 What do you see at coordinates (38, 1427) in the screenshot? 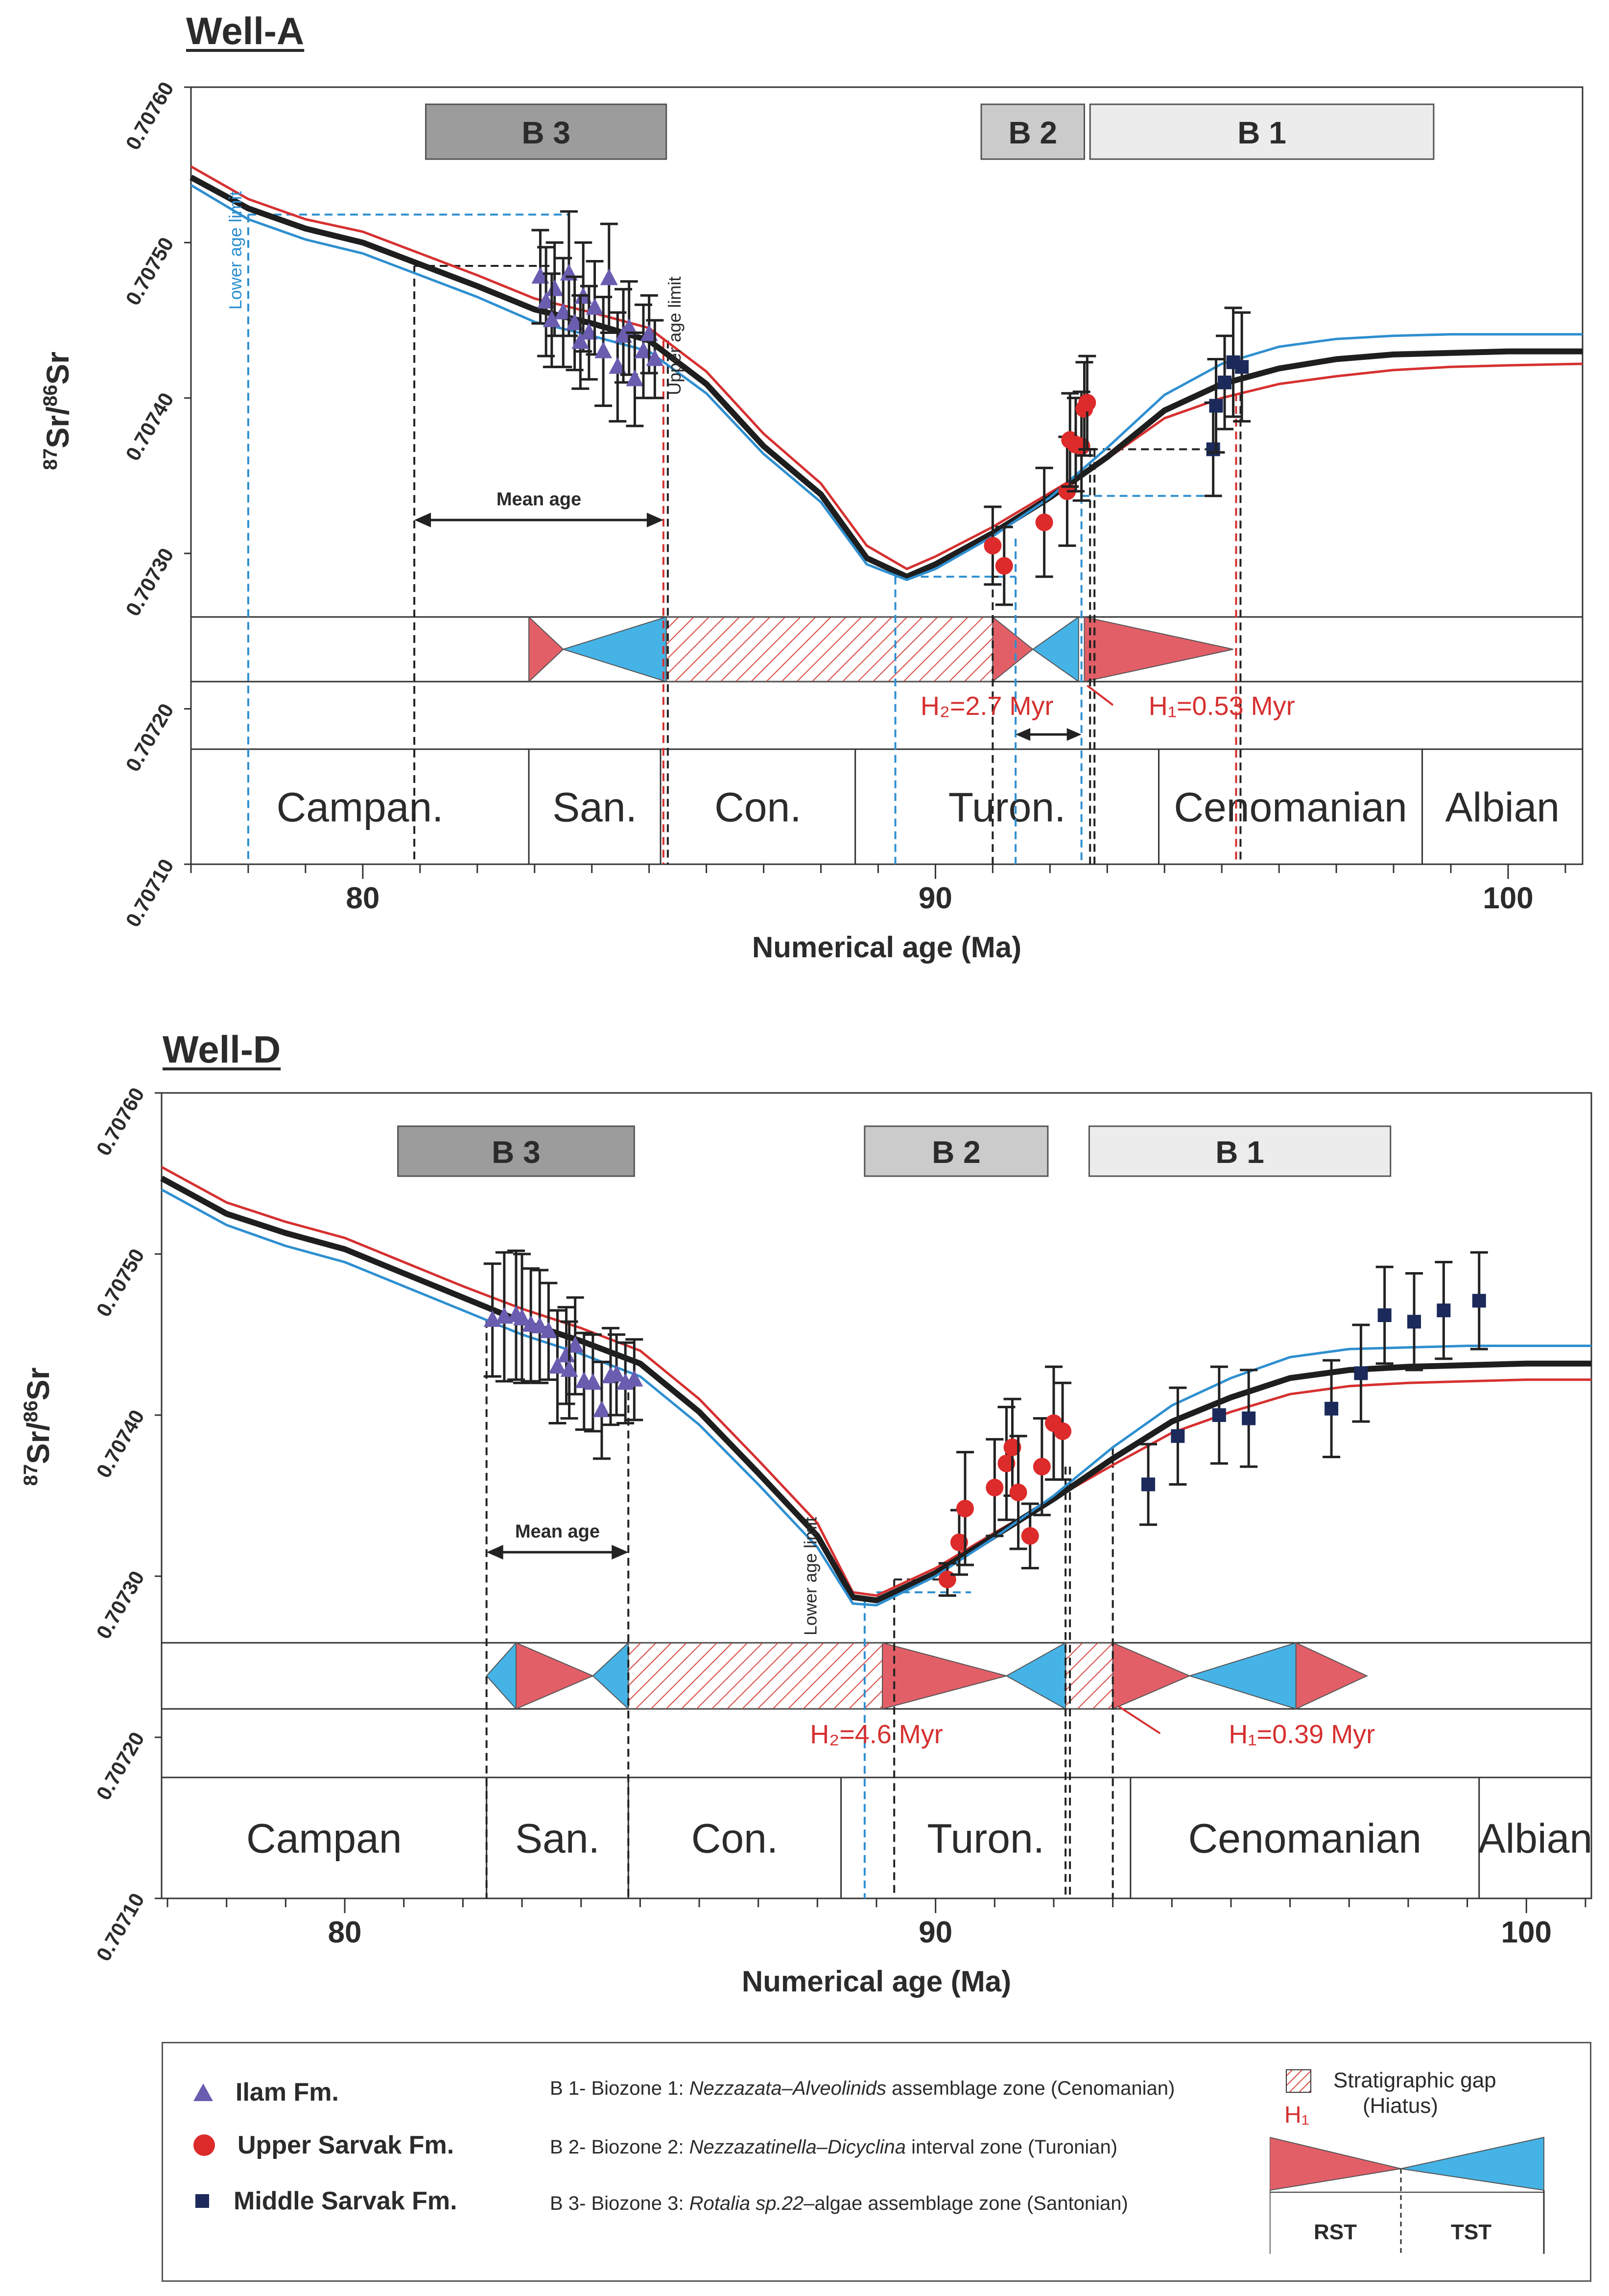
I see `y-axis-title: 87Sr/86Sr` at bounding box center [38, 1427].